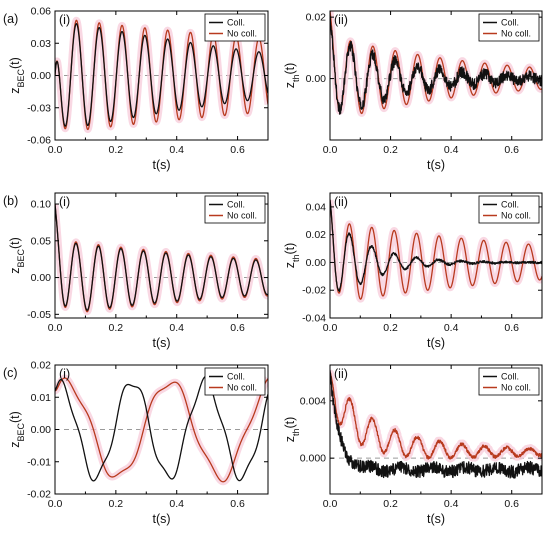 The width and height of the screenshot is (550, 533). Describe the element at coordinates (314, 319) in the screenshot. I see `y-tick-label: -0.04` at that location.